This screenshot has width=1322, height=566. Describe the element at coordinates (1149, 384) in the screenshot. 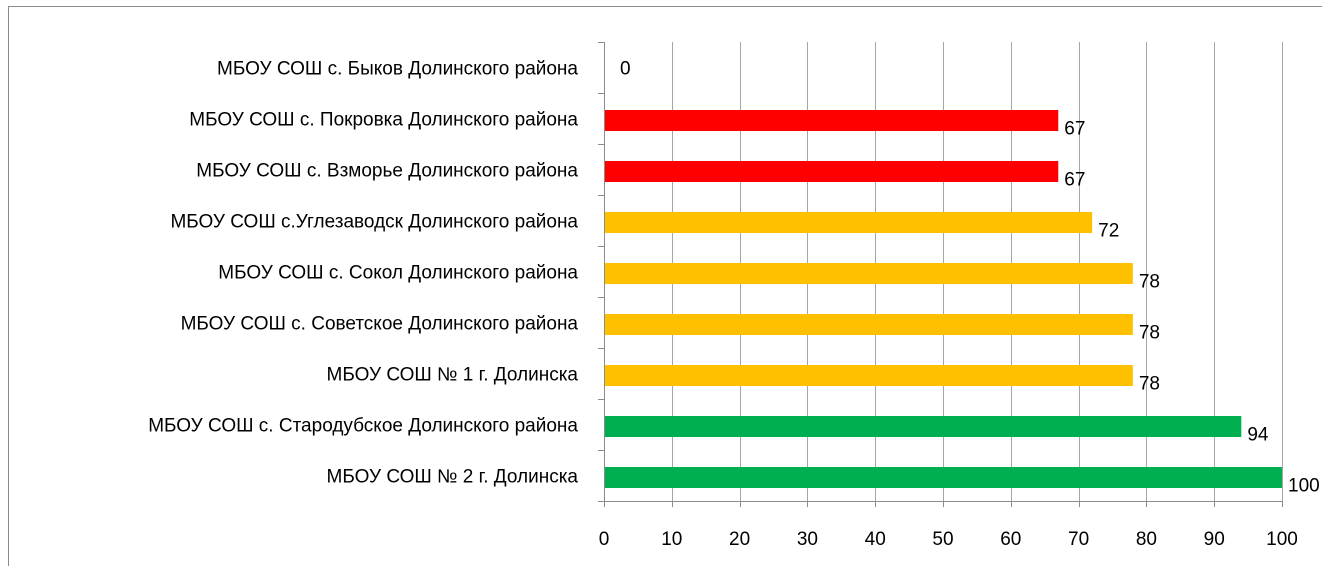

I see `value-label-6: 78` at that location.